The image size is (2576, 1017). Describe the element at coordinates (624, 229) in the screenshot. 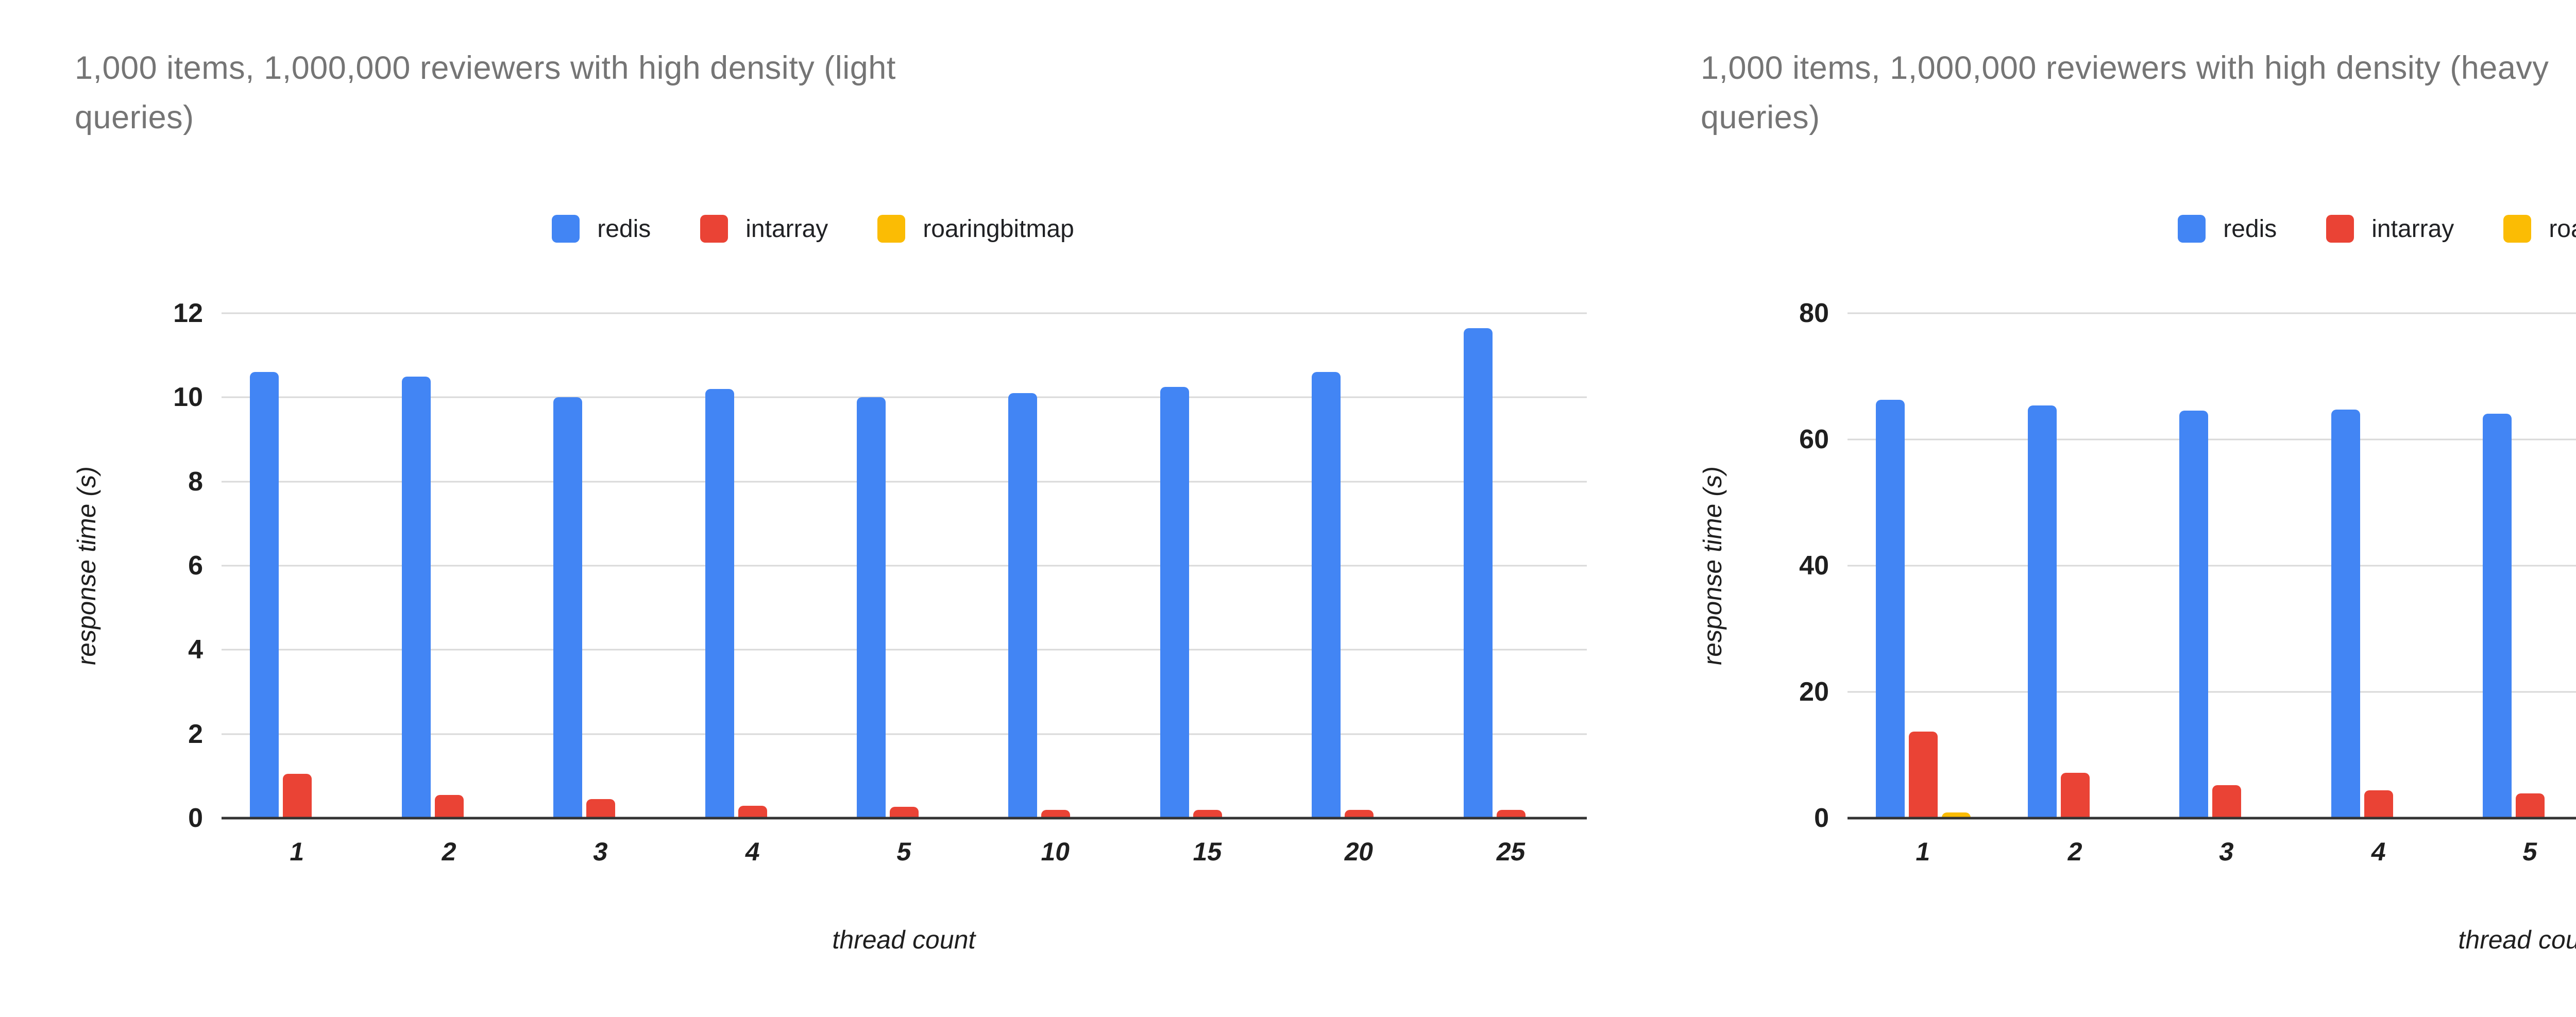

I see `legend-label: redis` at that location.